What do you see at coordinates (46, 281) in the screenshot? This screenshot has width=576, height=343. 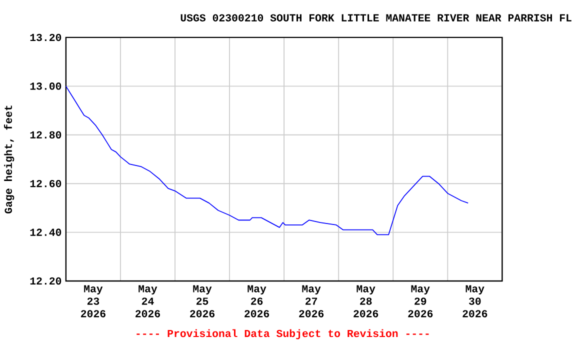 I see `y-tick-label: 12.20` at bounding box center [46, 281].